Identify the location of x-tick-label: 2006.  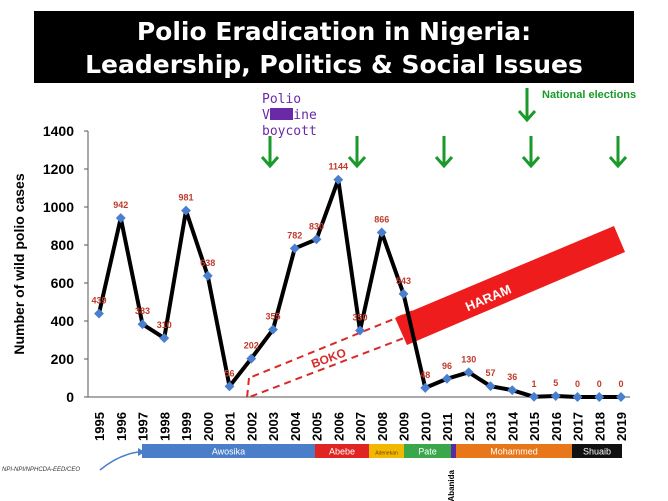
(338, 426).